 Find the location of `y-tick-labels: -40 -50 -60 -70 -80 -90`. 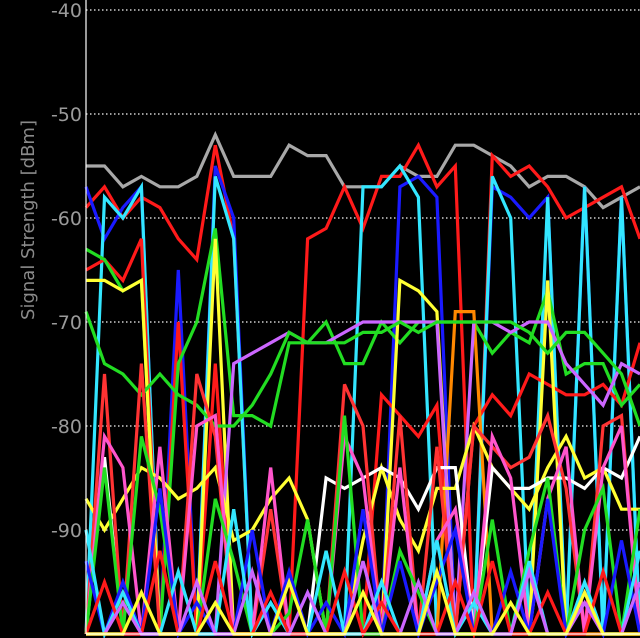

y-tick-labels: -40 -50 -60 -70 -80 -90 is located at coordinates (66, 271).